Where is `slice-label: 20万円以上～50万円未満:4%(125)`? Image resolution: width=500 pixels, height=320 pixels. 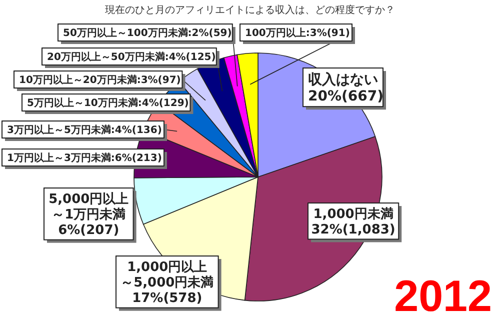
slice-label: 20万円以上～50万円未満:4%(125) is located at coordinates (131, 57).